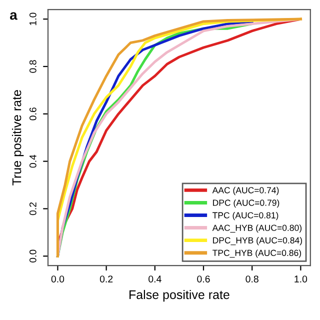 The width and height of the screenshot is (320, 320). Describe the element at coordinates (32, 161) in the screenshot. I see `y-tick-label: 0.4` at that location.